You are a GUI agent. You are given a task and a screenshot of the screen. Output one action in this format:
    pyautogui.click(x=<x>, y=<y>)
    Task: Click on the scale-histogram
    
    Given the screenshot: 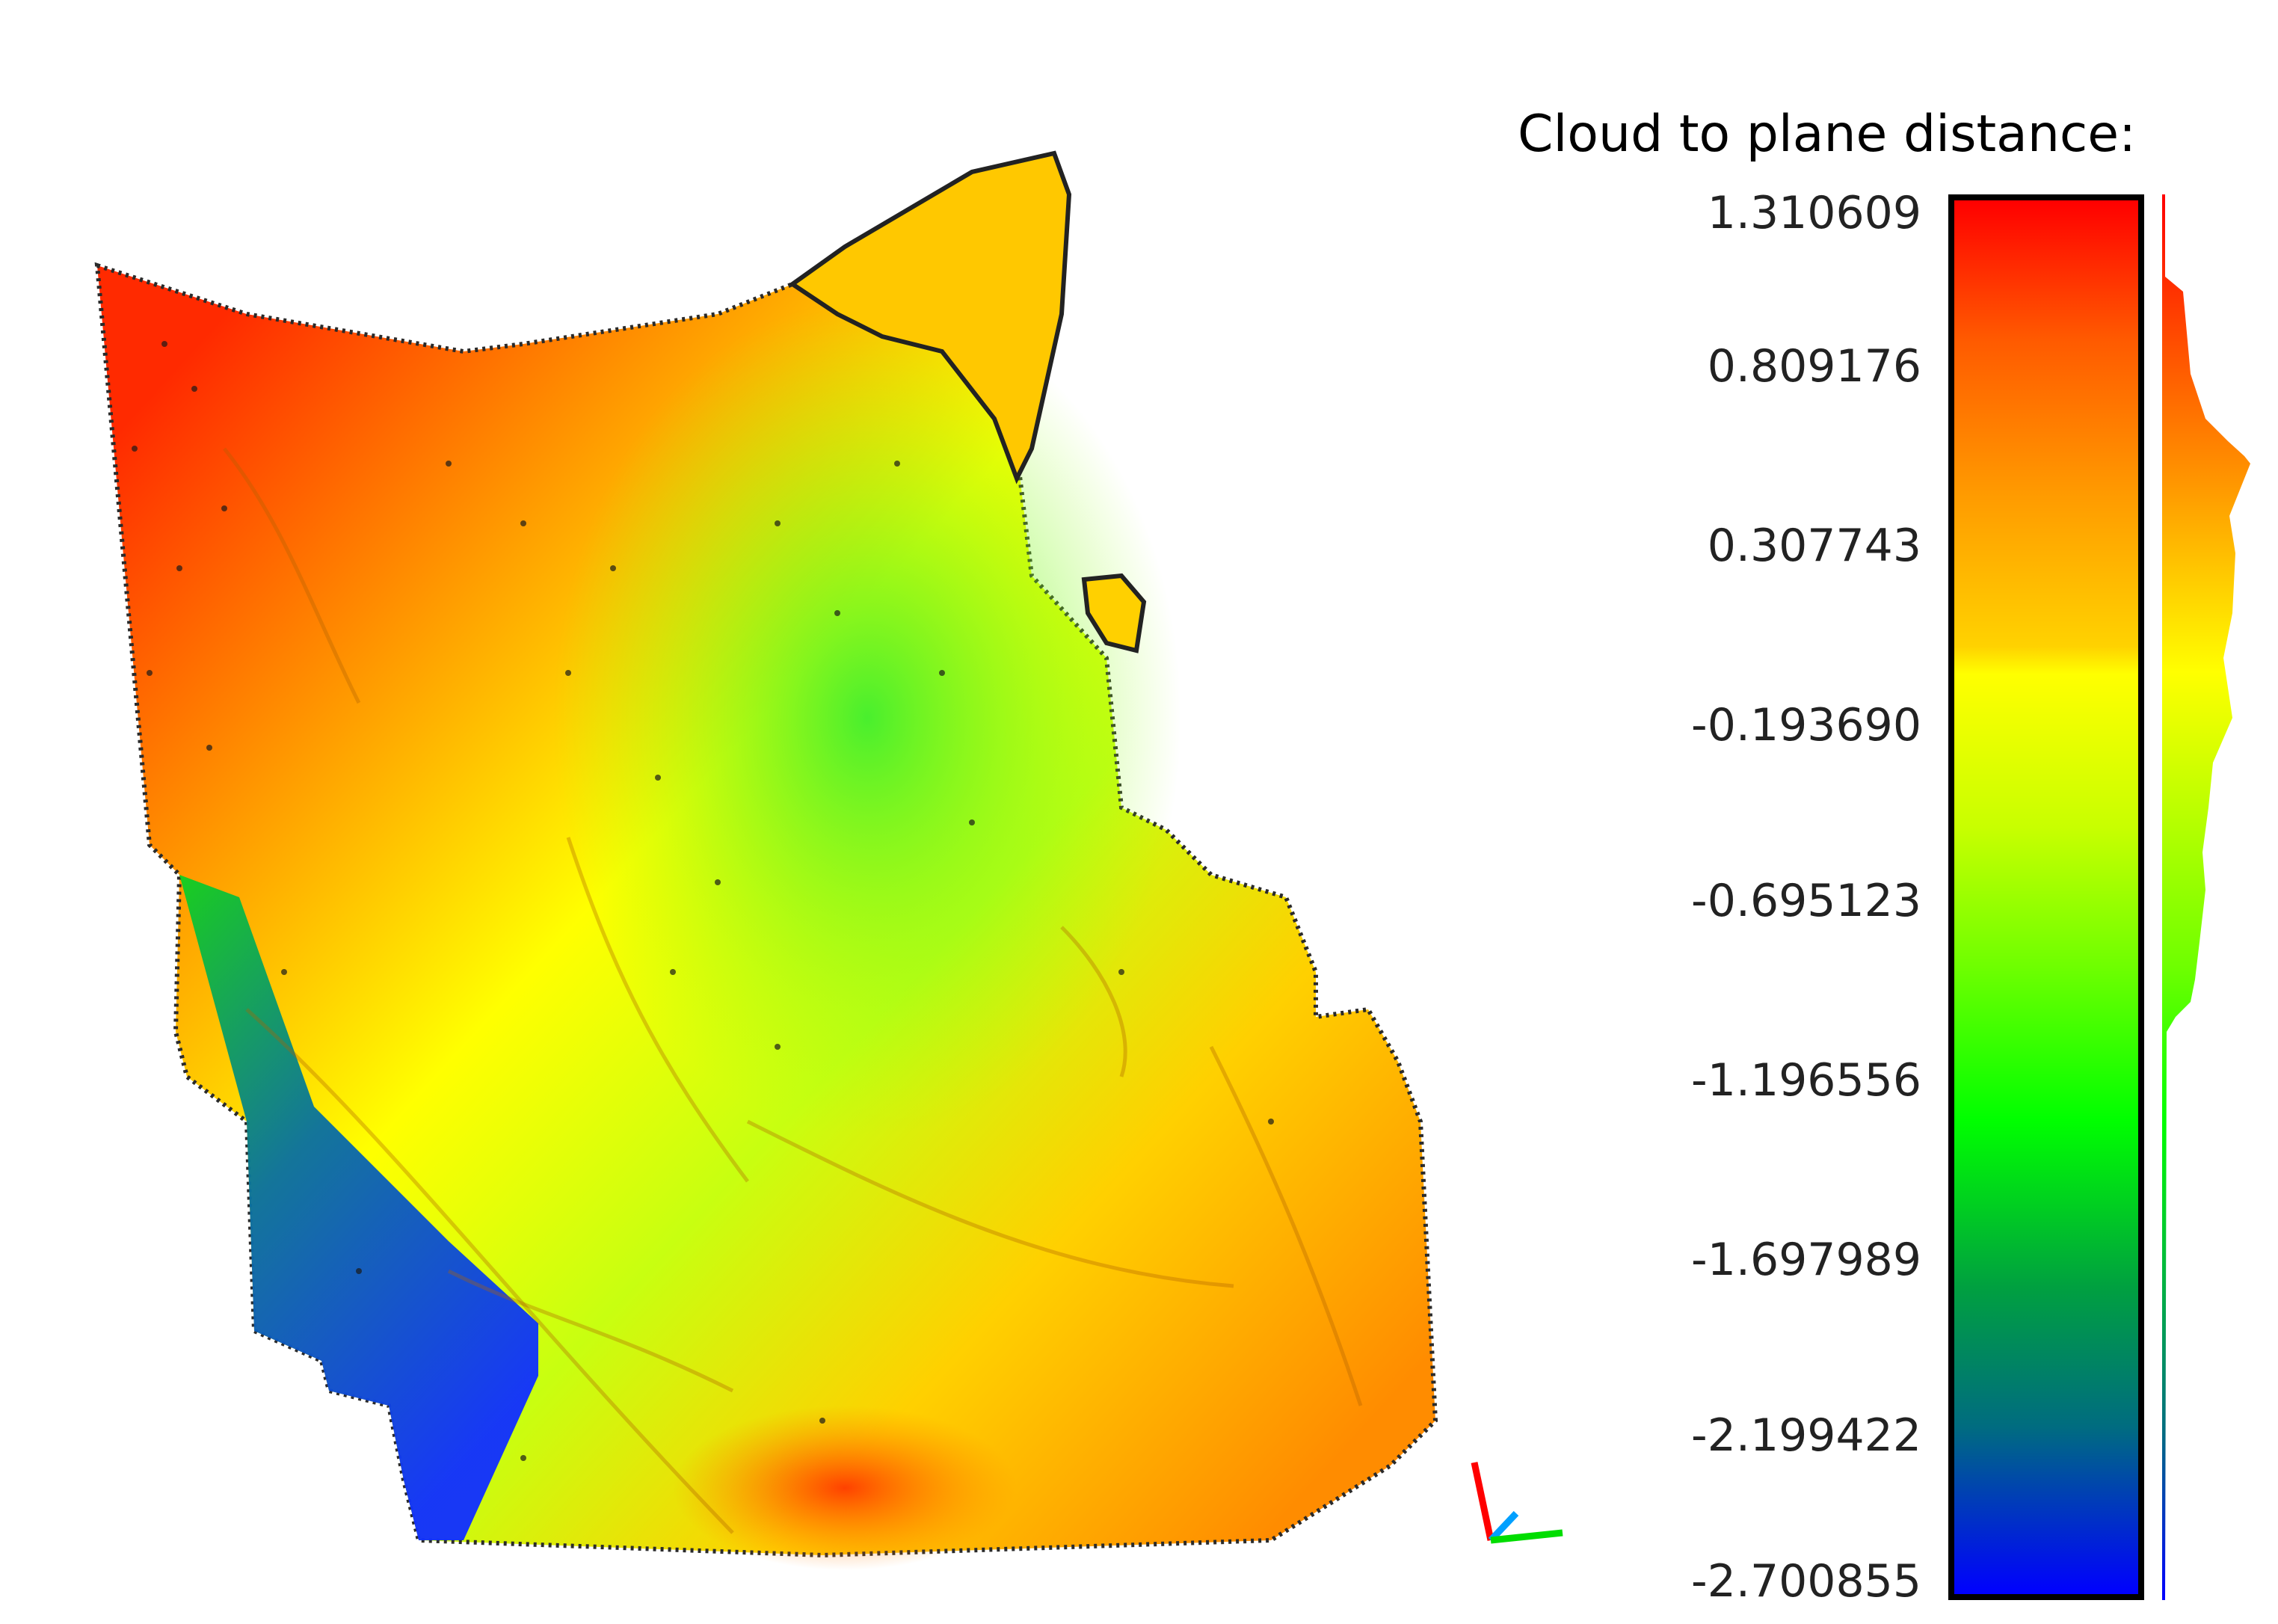 What is the action you would take?
    pyautogui.click(x=2205, y=897)
    